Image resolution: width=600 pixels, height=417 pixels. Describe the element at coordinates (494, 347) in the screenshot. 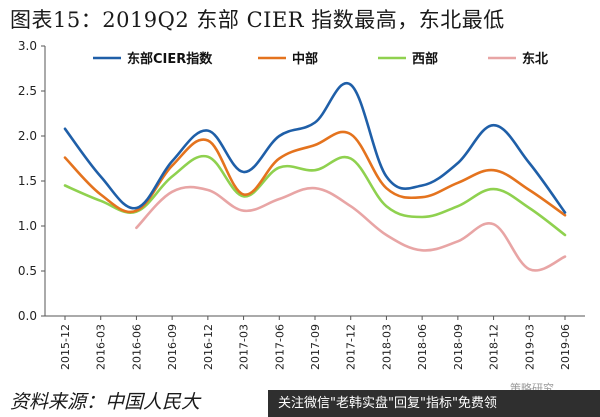

I see `x-tick-label: 2018-12` at that location.